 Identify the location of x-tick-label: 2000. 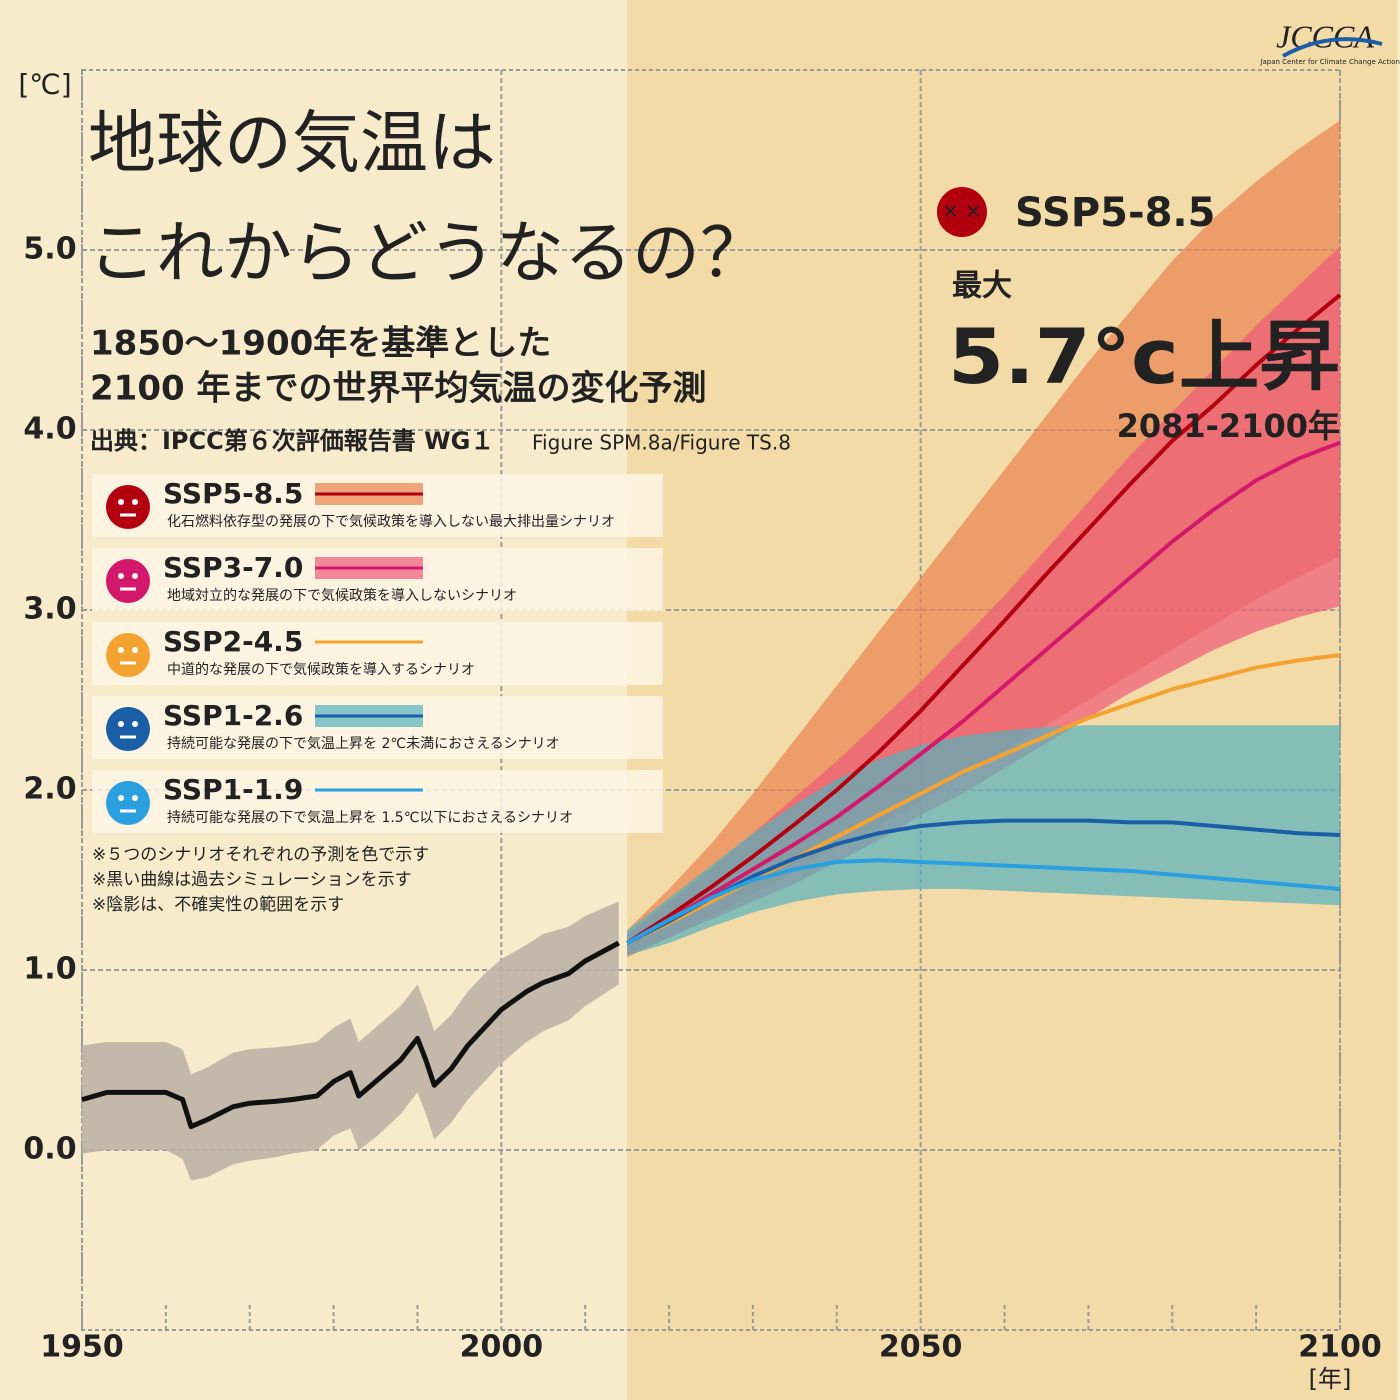
(502, 1347).